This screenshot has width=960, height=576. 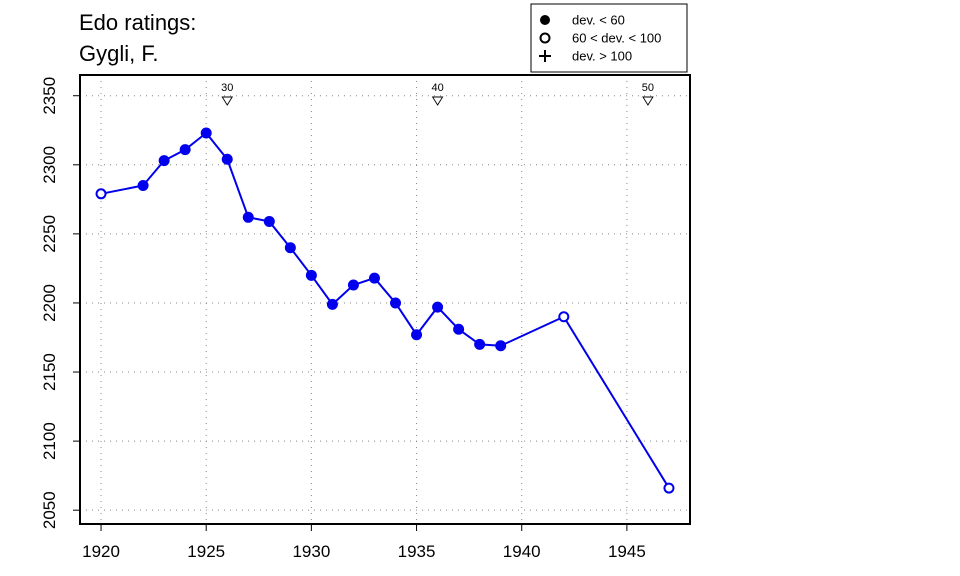 What do you see at coordinates (49, 96) in the screenshot?
I see `y-tick-label: 2350` at bounding box center [49, 96].